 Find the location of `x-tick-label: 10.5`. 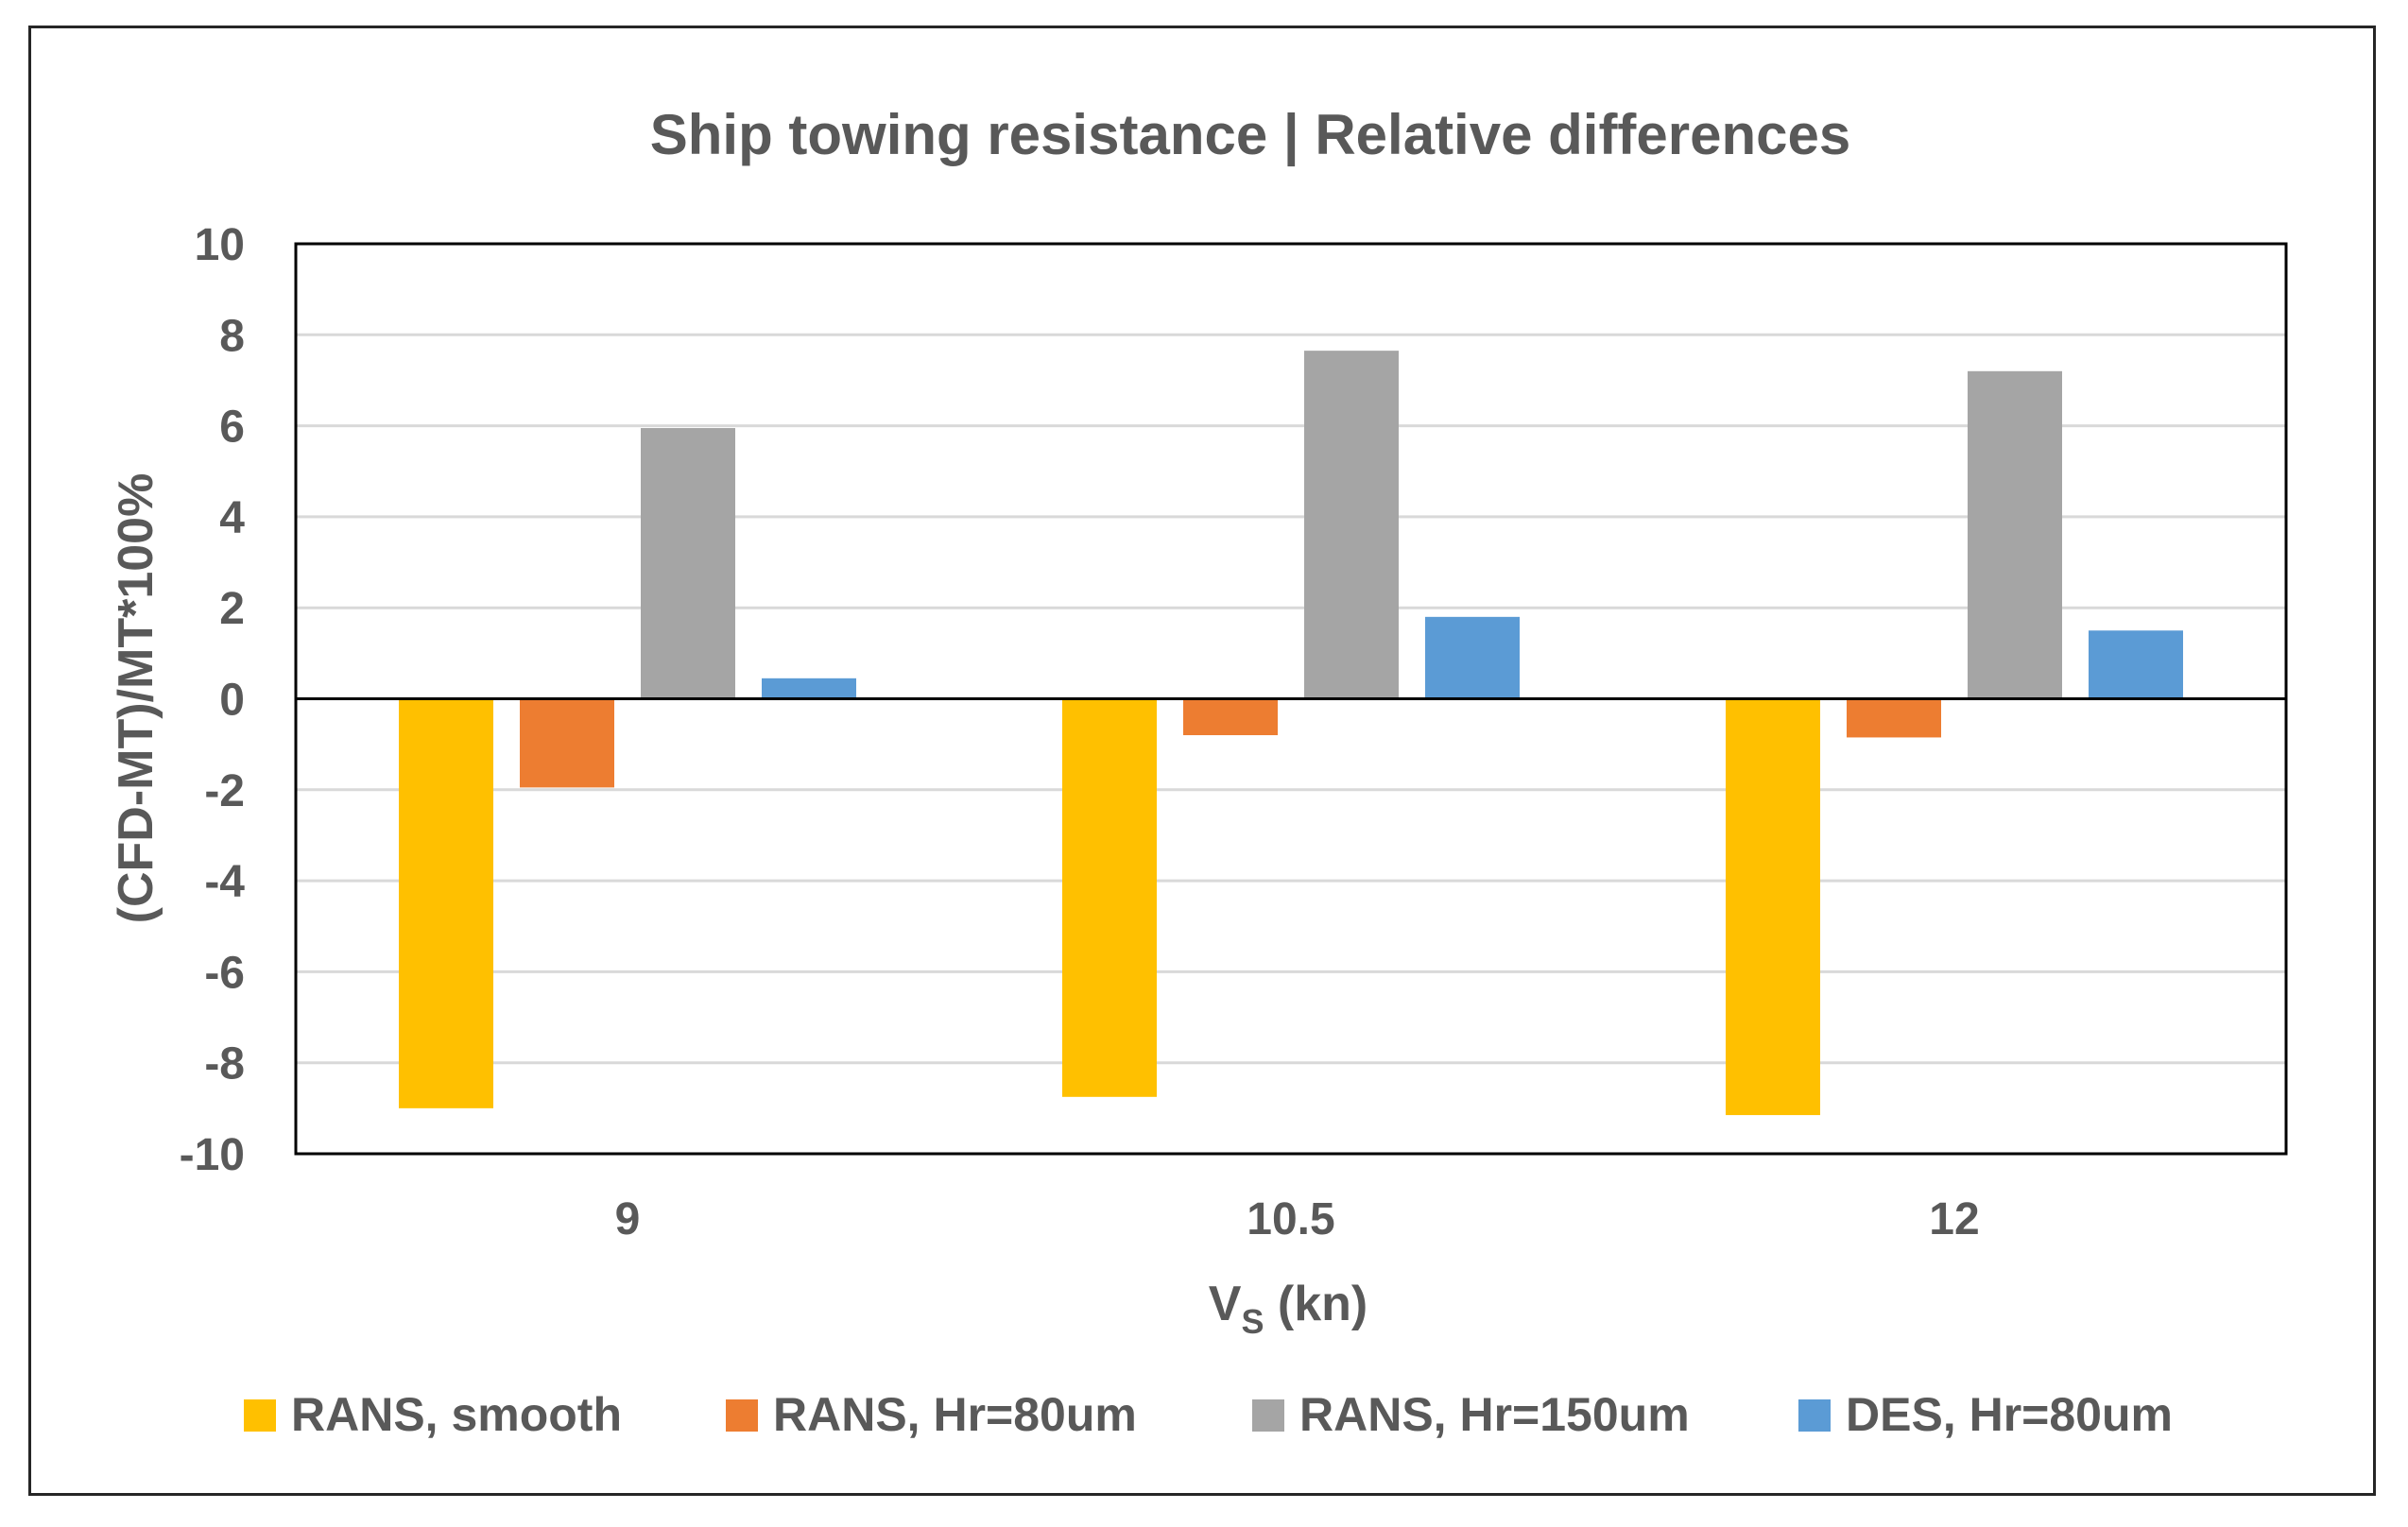

x-tick-label: 10.5 is located at coordinates (1291, 1219).